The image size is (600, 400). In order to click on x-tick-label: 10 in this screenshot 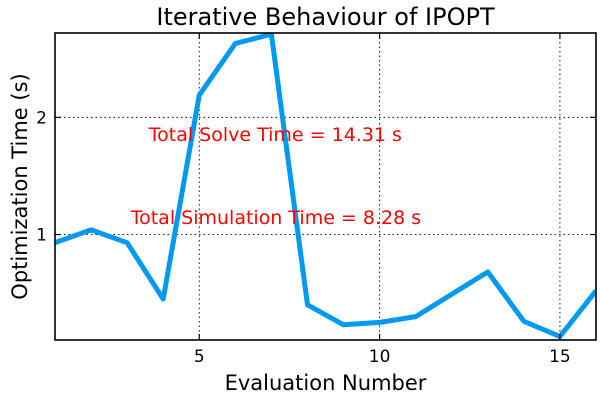, I will do `click(380, 357)`.